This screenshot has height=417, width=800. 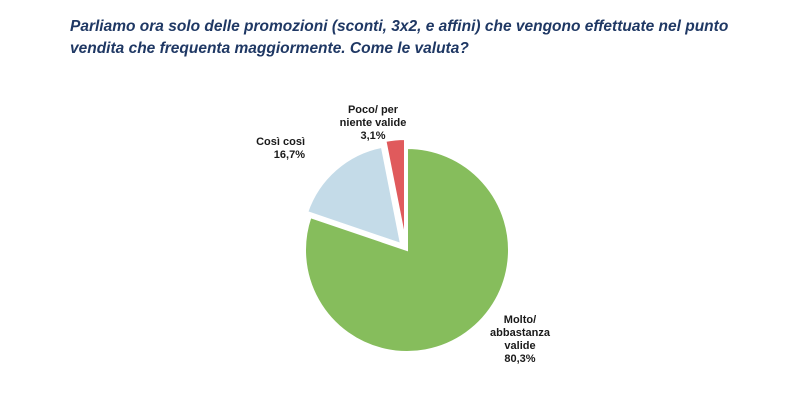 I want to click on pie-category-label-0: abbastanza, so click(x=520, y=333).